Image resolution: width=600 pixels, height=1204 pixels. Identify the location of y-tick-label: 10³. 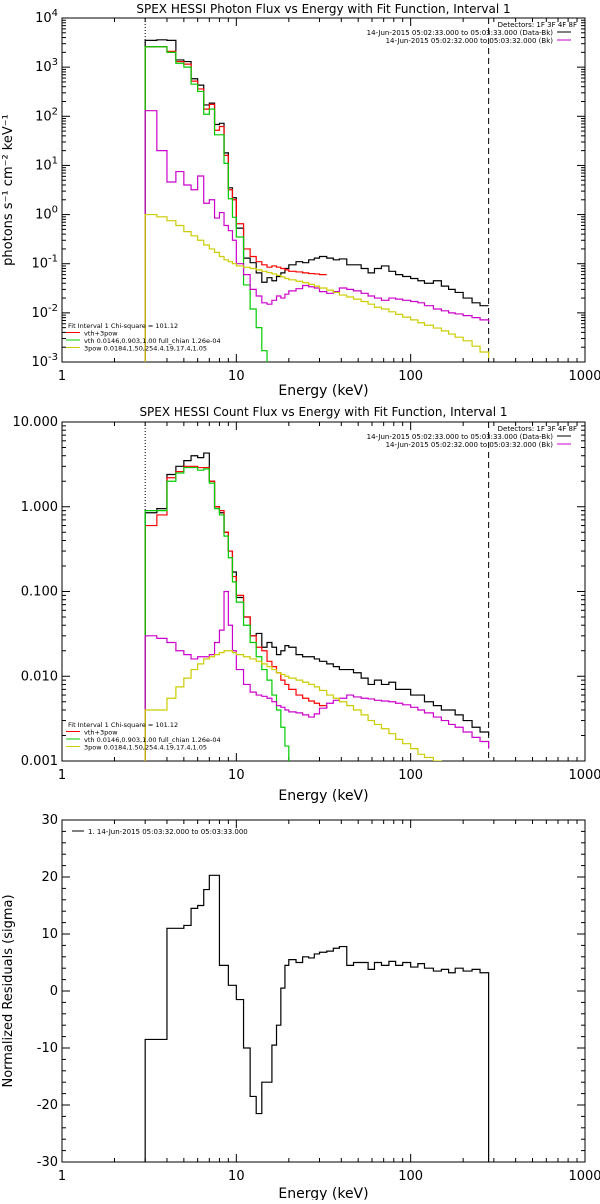
(46, 66).